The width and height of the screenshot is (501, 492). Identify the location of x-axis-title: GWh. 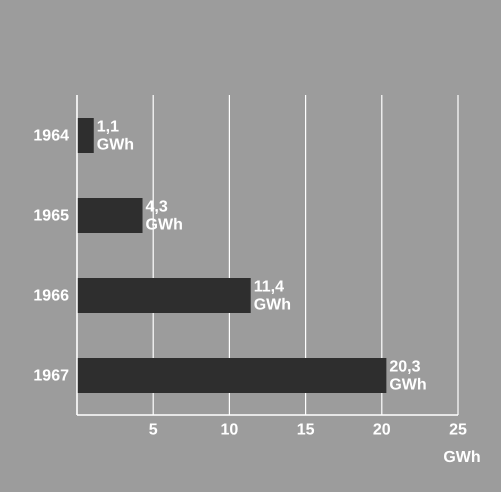
(462, 457).